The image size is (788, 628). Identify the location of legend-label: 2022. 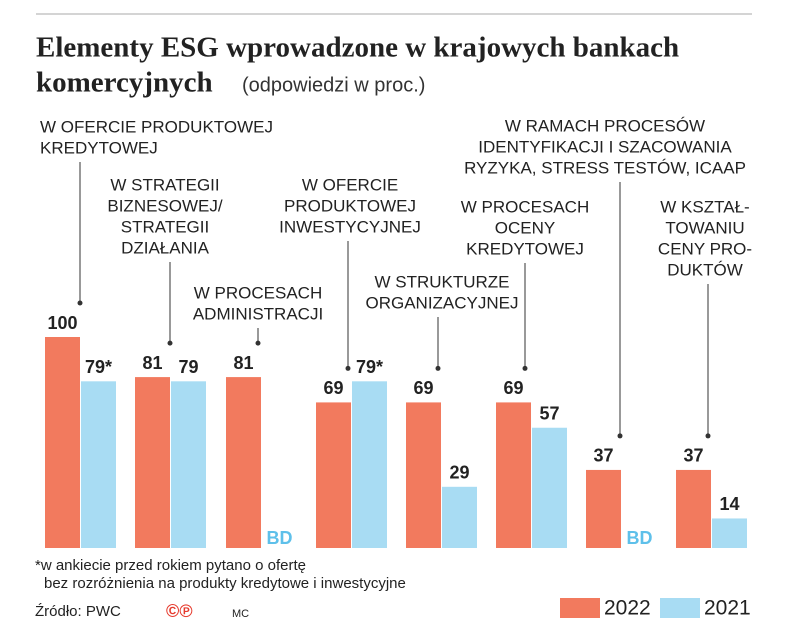
(627, 608).